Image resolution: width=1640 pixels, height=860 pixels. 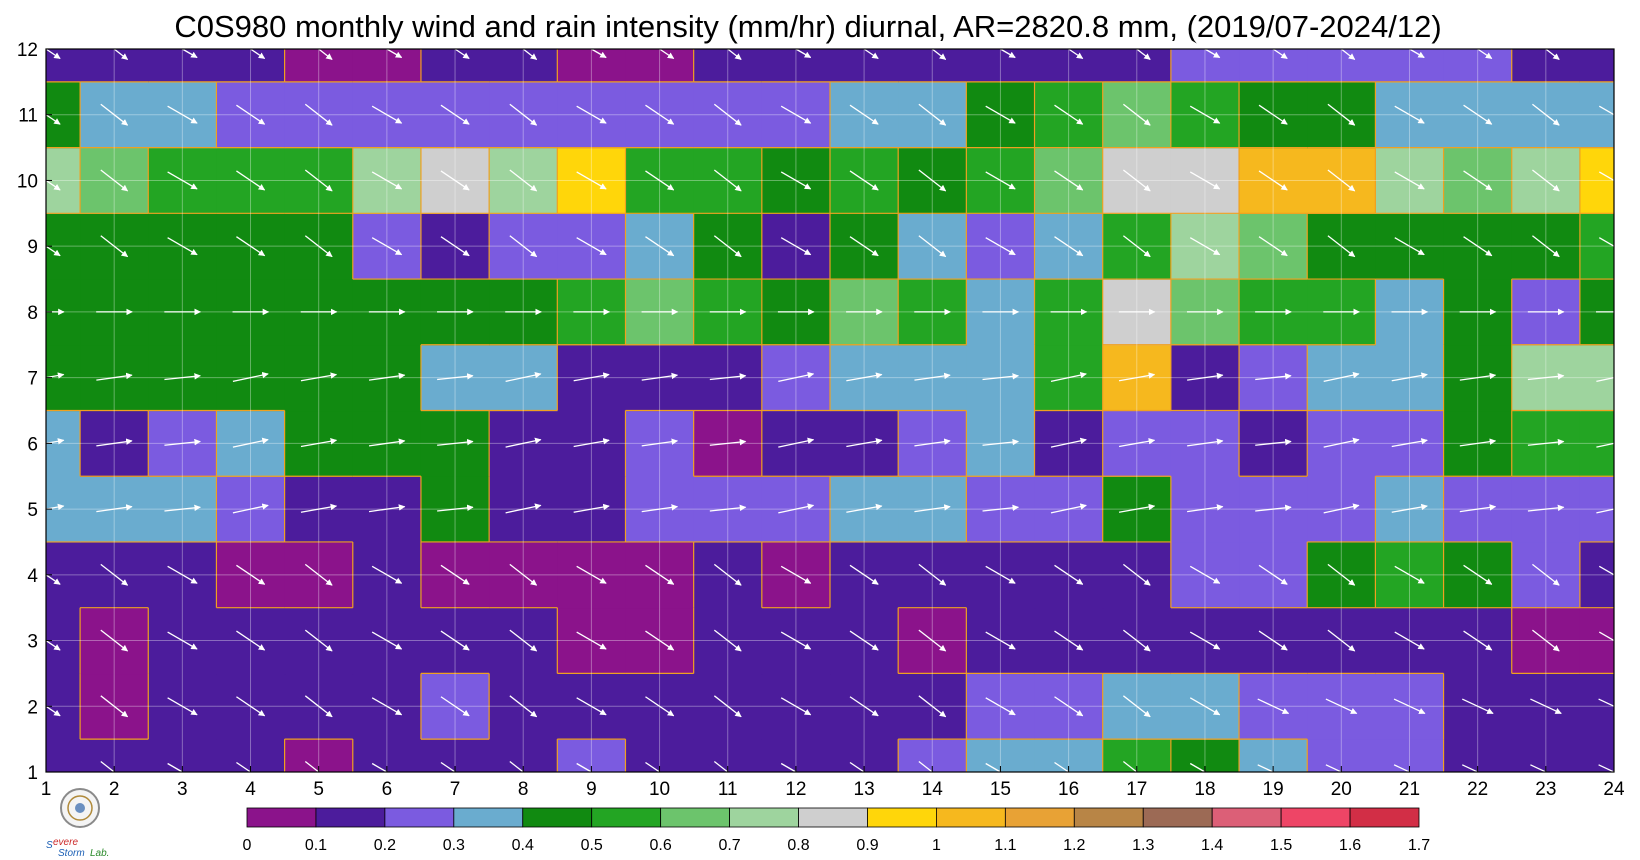 What do you see at coordinates (32, 773) in the screenshot?
I see `y-tick-label: 1` at bounding box center [32, 773].